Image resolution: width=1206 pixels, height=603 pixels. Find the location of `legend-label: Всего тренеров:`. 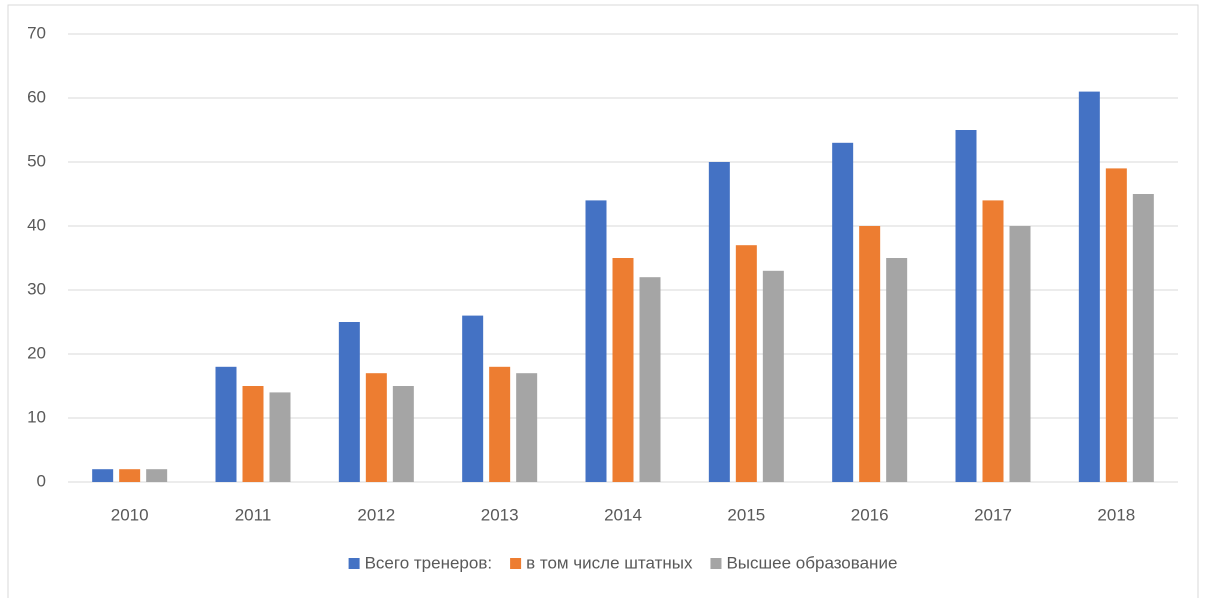

legend-label: Всего тренеров: is located at coordinates (429, 562).